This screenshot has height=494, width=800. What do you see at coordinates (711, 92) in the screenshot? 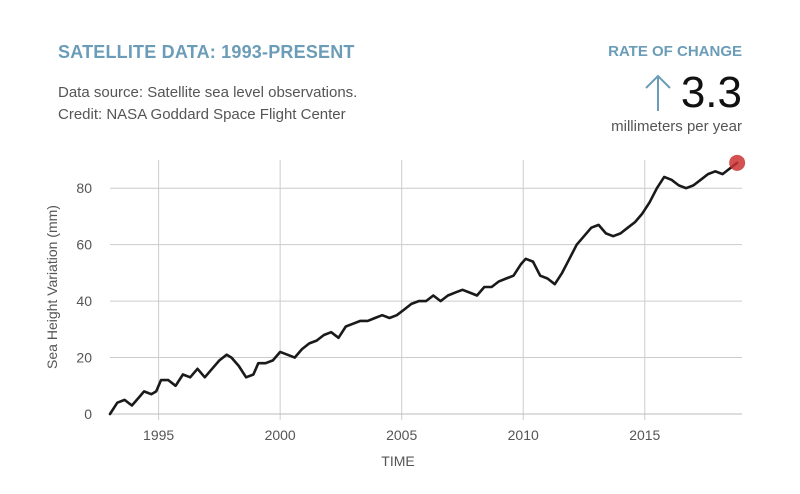
I see `rate-of-change-value: 3.3` at bounding box center [711, 92].